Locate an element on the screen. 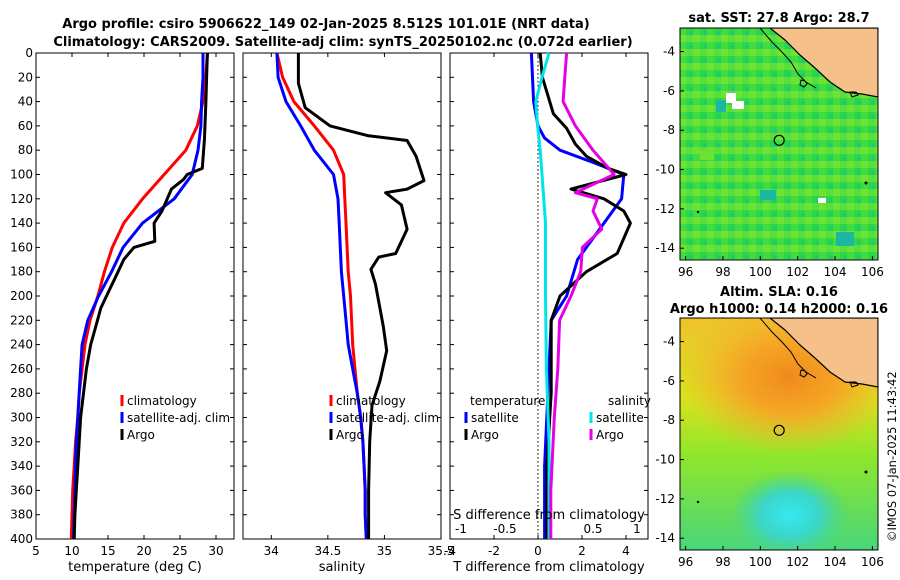  m2-lon-label: 98 is located at coordinates (722, 562).